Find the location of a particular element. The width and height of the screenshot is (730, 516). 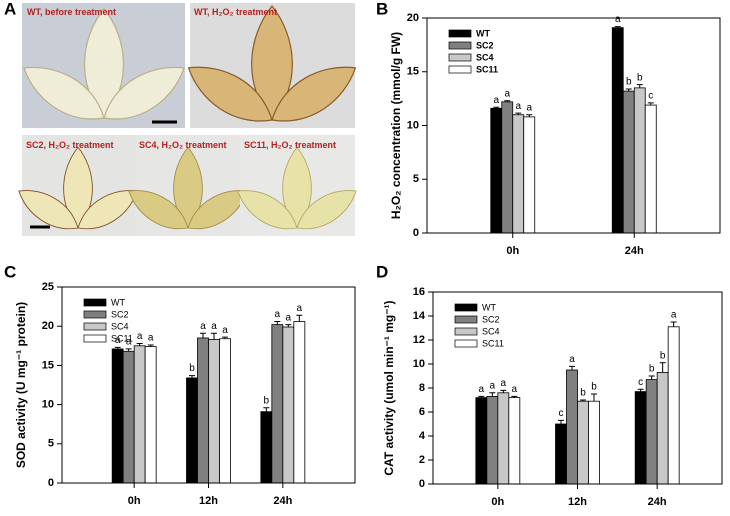

y-tick-label: 2 is located at coordinates (422, 460).